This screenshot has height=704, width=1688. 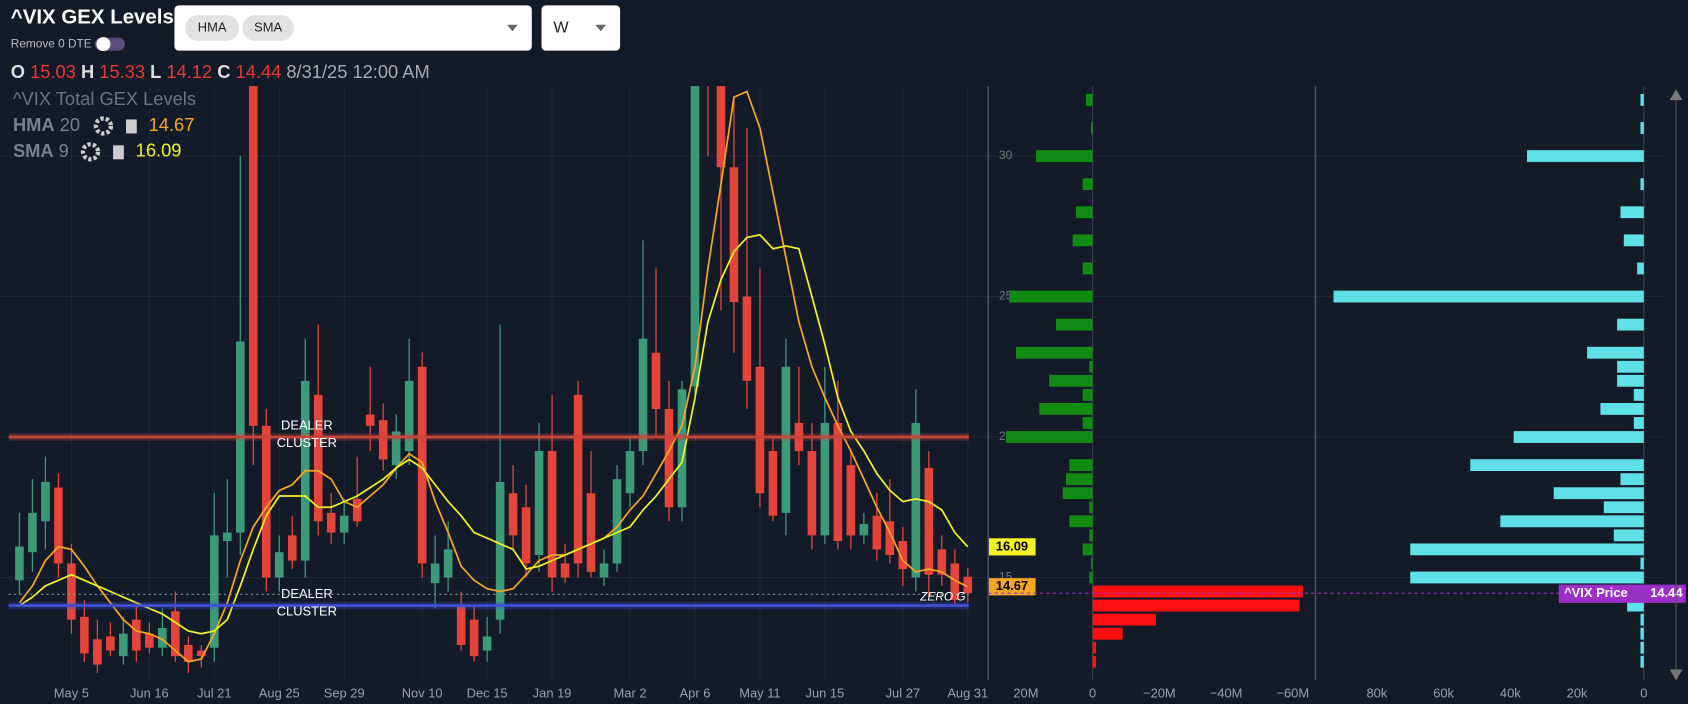 I want to click on scroll-down, so click(x=1676, y=675).